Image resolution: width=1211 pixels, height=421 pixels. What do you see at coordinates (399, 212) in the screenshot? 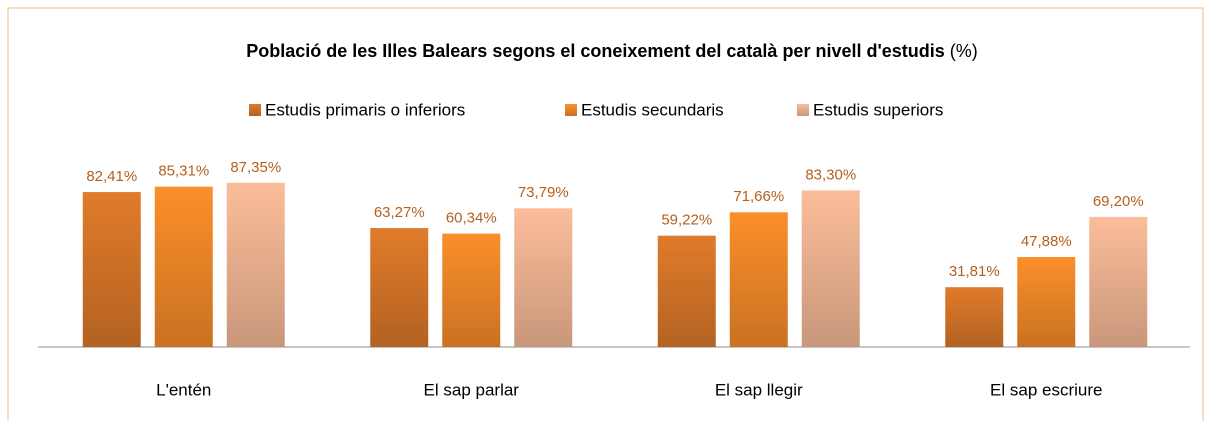
I see `value-label: 63,27%` at bounding box center [399, 212].